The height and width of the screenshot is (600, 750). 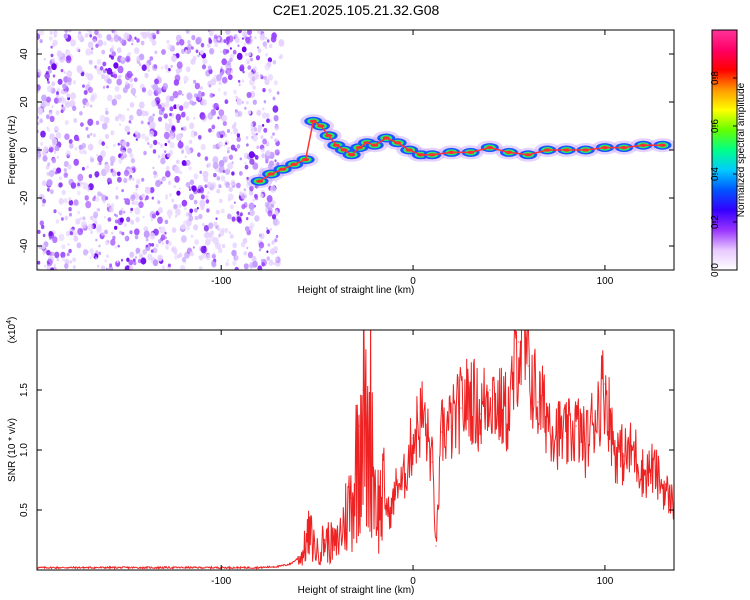 I want to click on spectrogram-y-tick-label: 40, so click(x=24, y=54).